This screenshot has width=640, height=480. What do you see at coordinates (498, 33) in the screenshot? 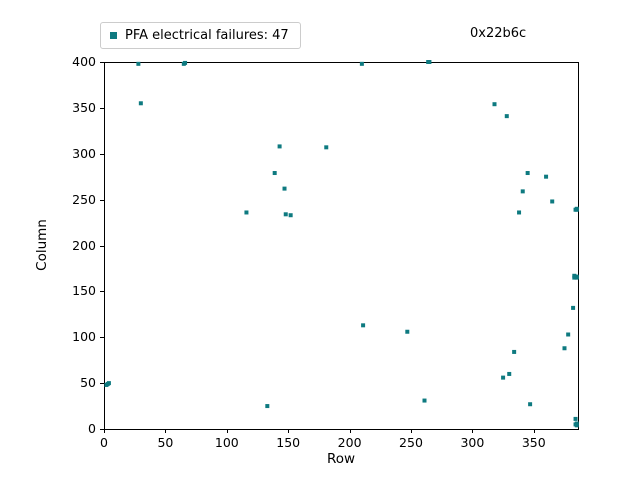
I see `annotation-text: 0x22b6c` at bounding box center [498, 33].